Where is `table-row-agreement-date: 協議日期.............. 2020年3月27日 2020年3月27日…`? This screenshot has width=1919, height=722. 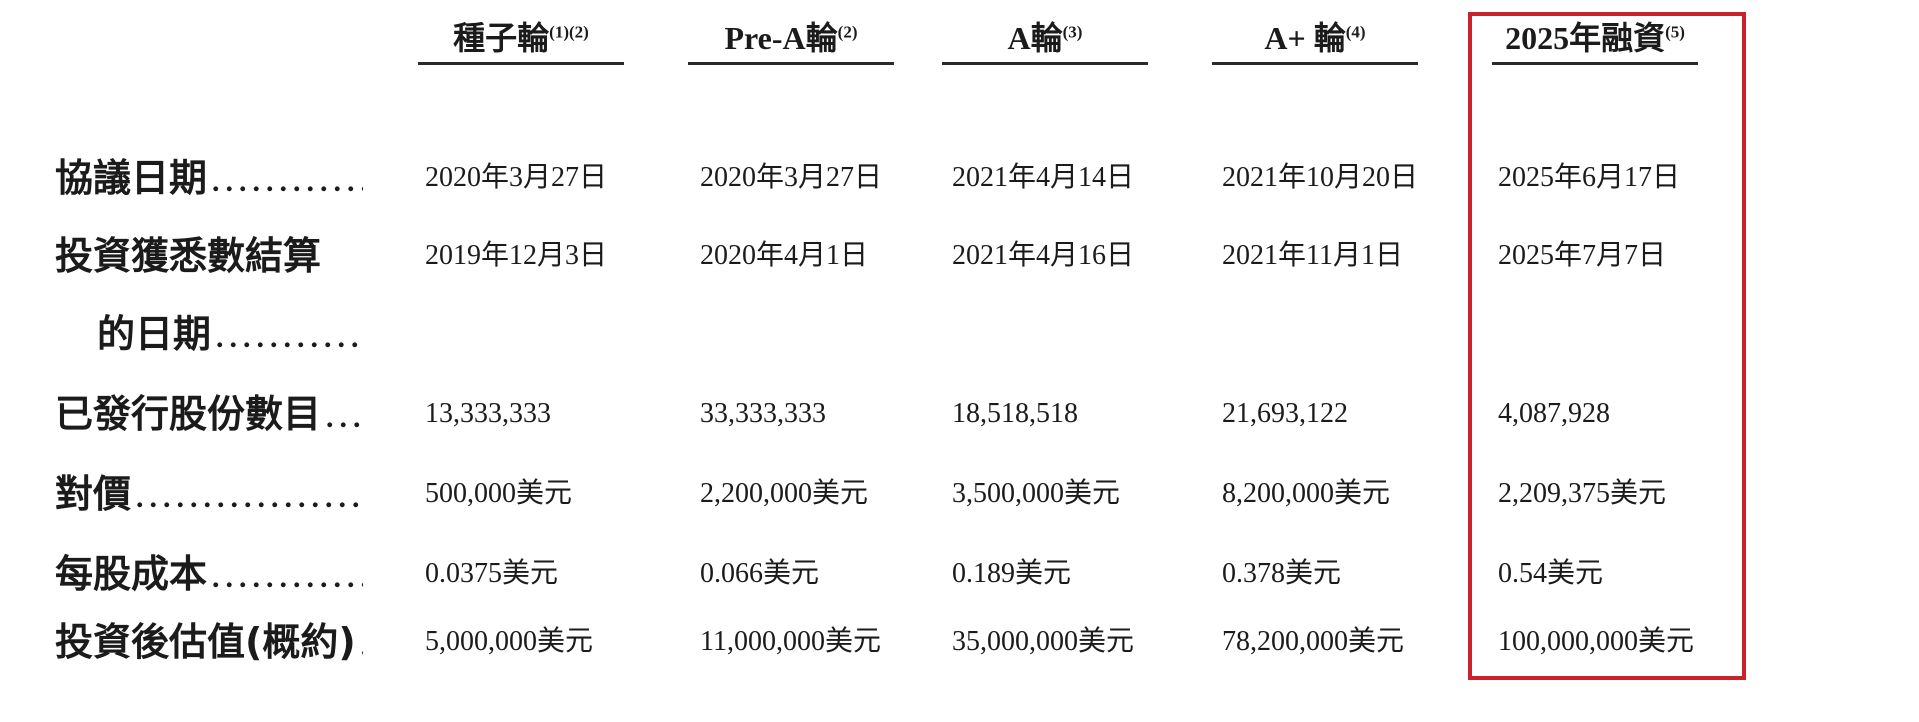
table-row-agreement-date: 協議日期.............. 2020年3月27日 2020年3月27日… is located at coordinates (959, 178).